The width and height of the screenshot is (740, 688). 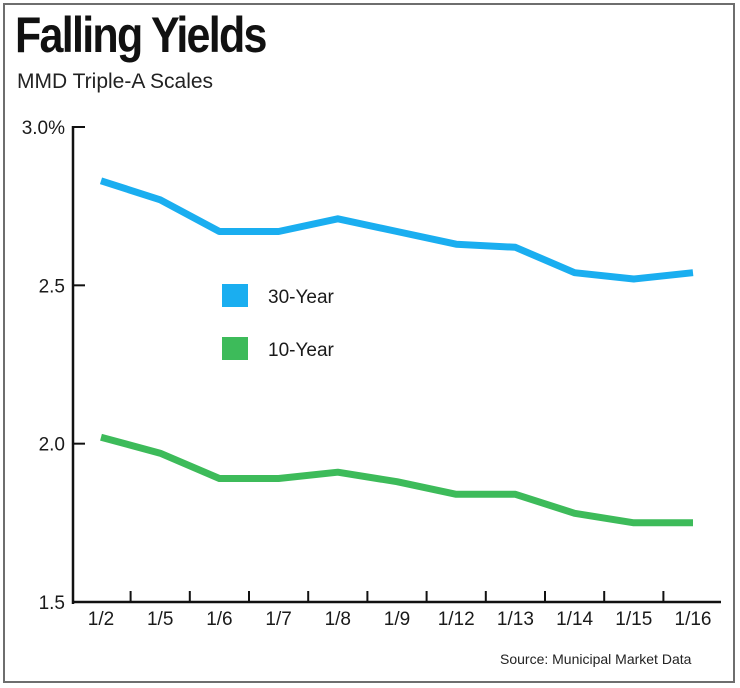 What do you see at coordinates (43, 128) in the screenshot?
I see `y-tick-label: 3.0%` at bounding box center [43, 128].